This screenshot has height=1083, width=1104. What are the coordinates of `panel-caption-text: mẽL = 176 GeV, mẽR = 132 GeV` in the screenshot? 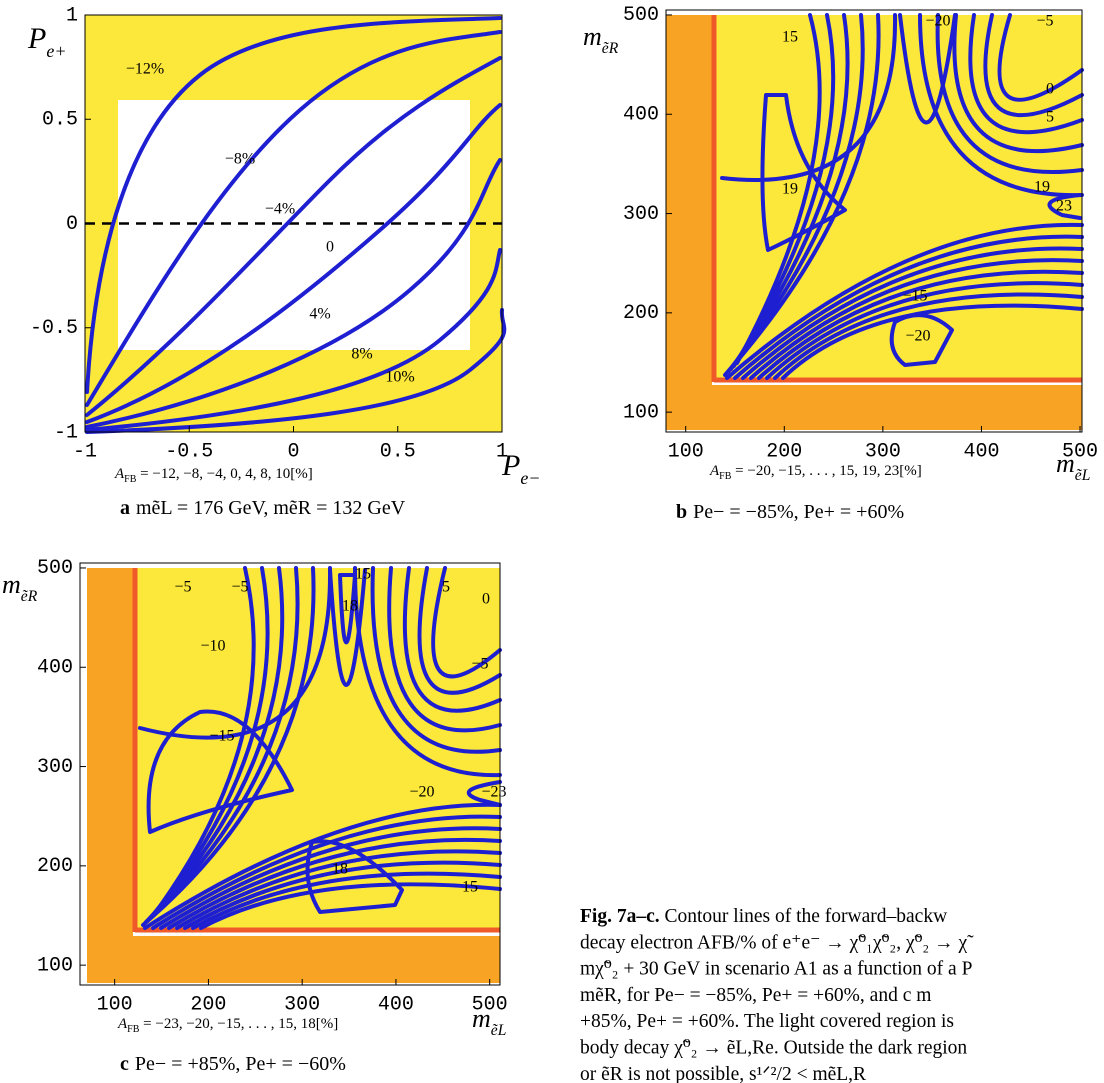 It's located at (271, 508).